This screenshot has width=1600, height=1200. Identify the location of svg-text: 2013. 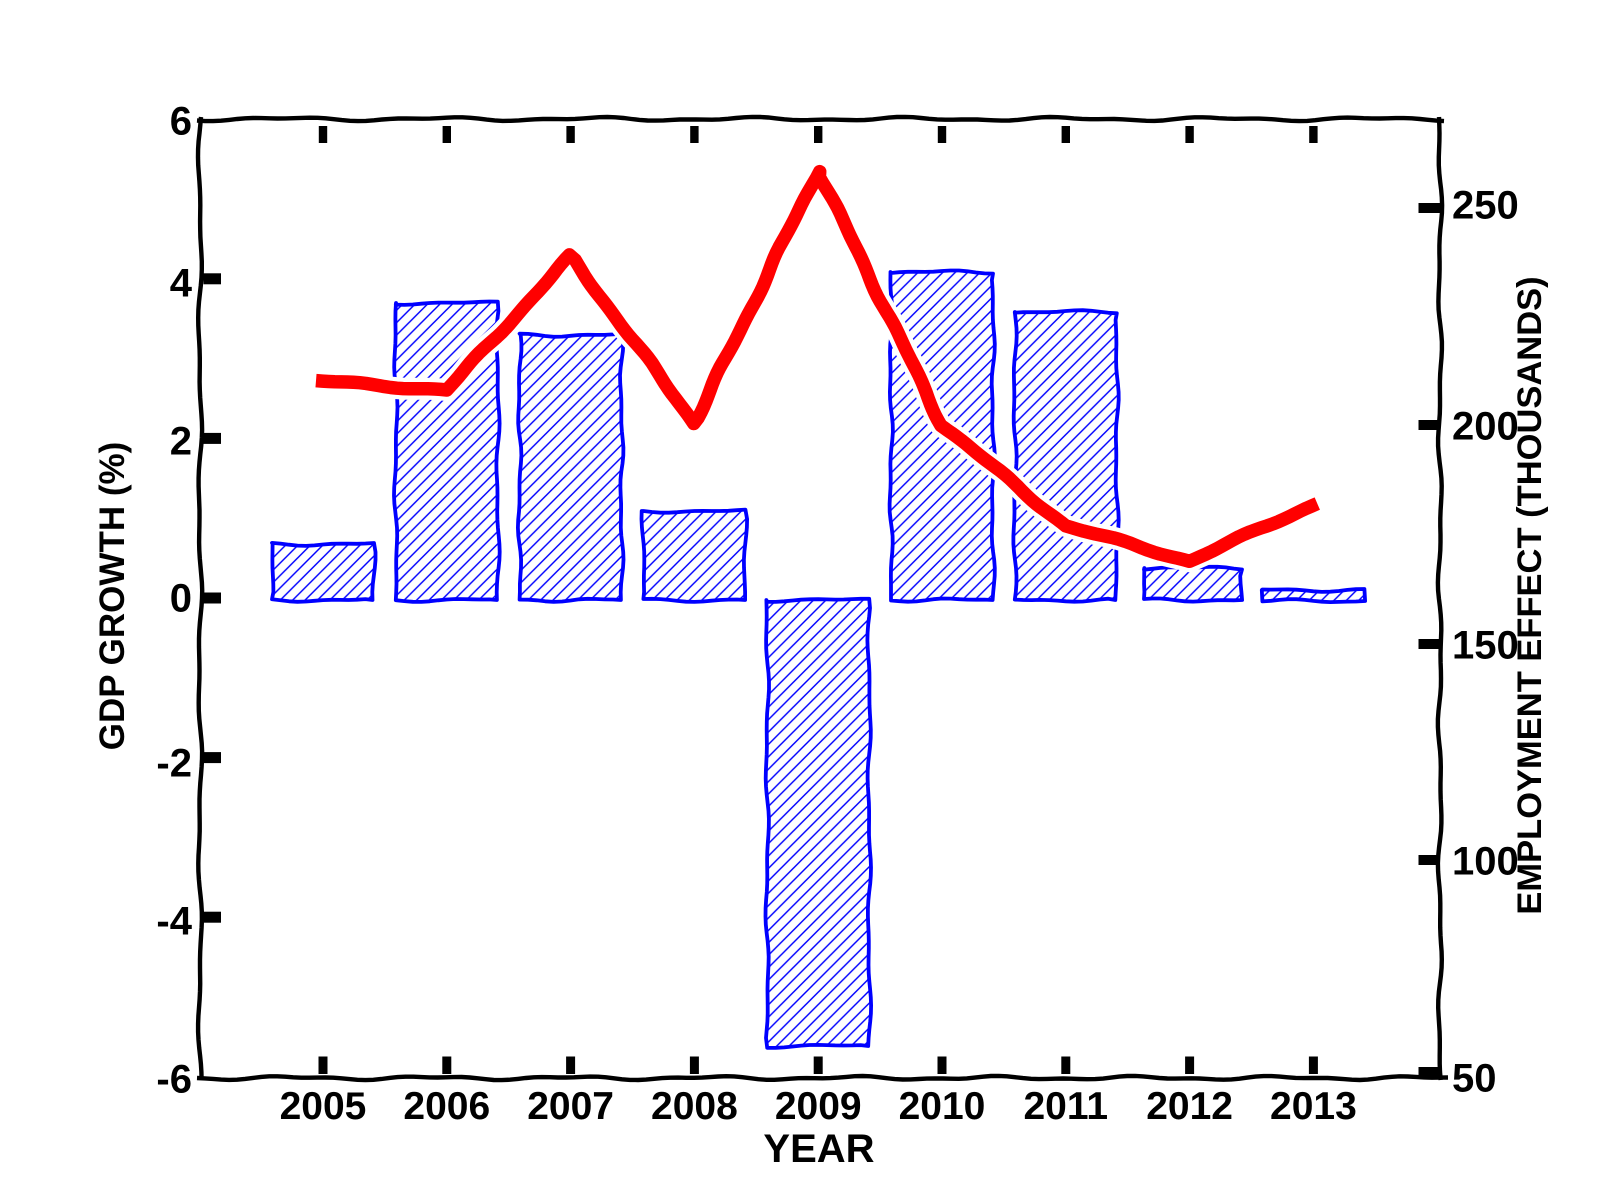
(1313, 1106).